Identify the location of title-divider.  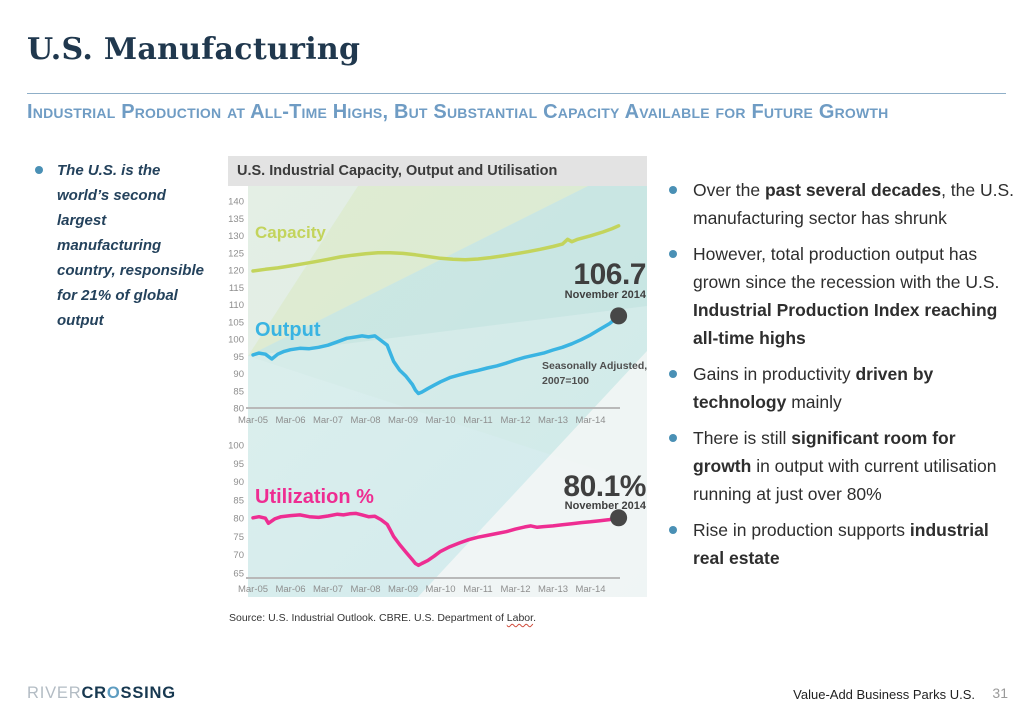
(516, 93).